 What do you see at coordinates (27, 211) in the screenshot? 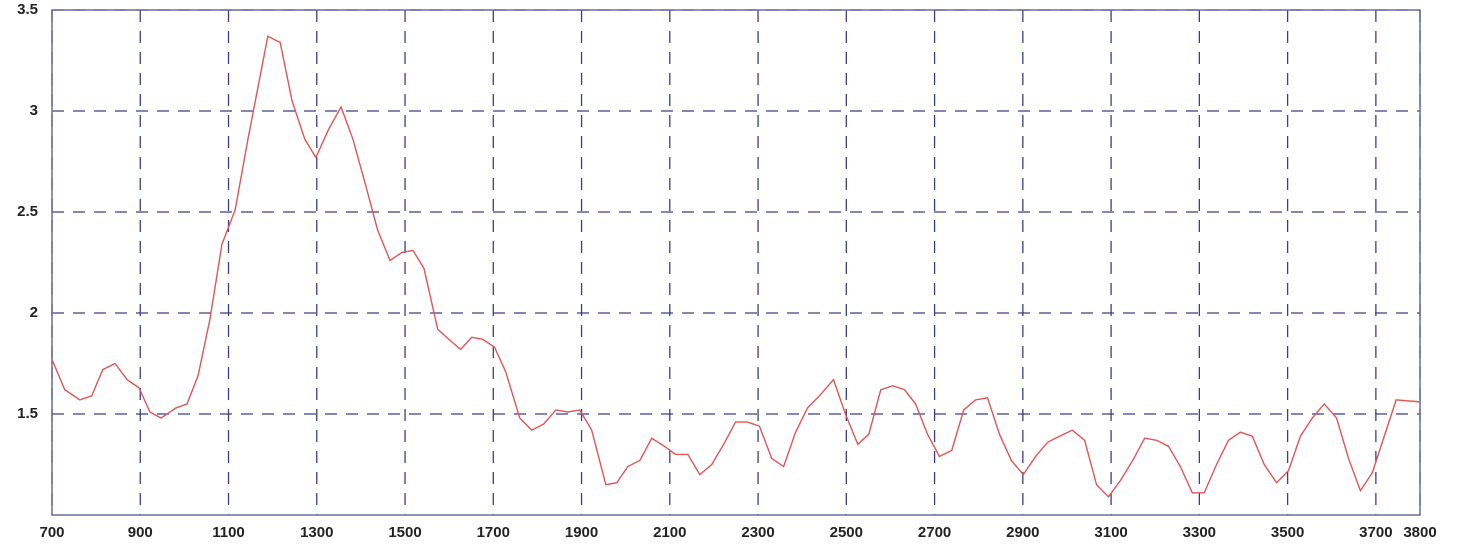
I see `y-tick-label: 2.5` at bounding box center [27, 211].